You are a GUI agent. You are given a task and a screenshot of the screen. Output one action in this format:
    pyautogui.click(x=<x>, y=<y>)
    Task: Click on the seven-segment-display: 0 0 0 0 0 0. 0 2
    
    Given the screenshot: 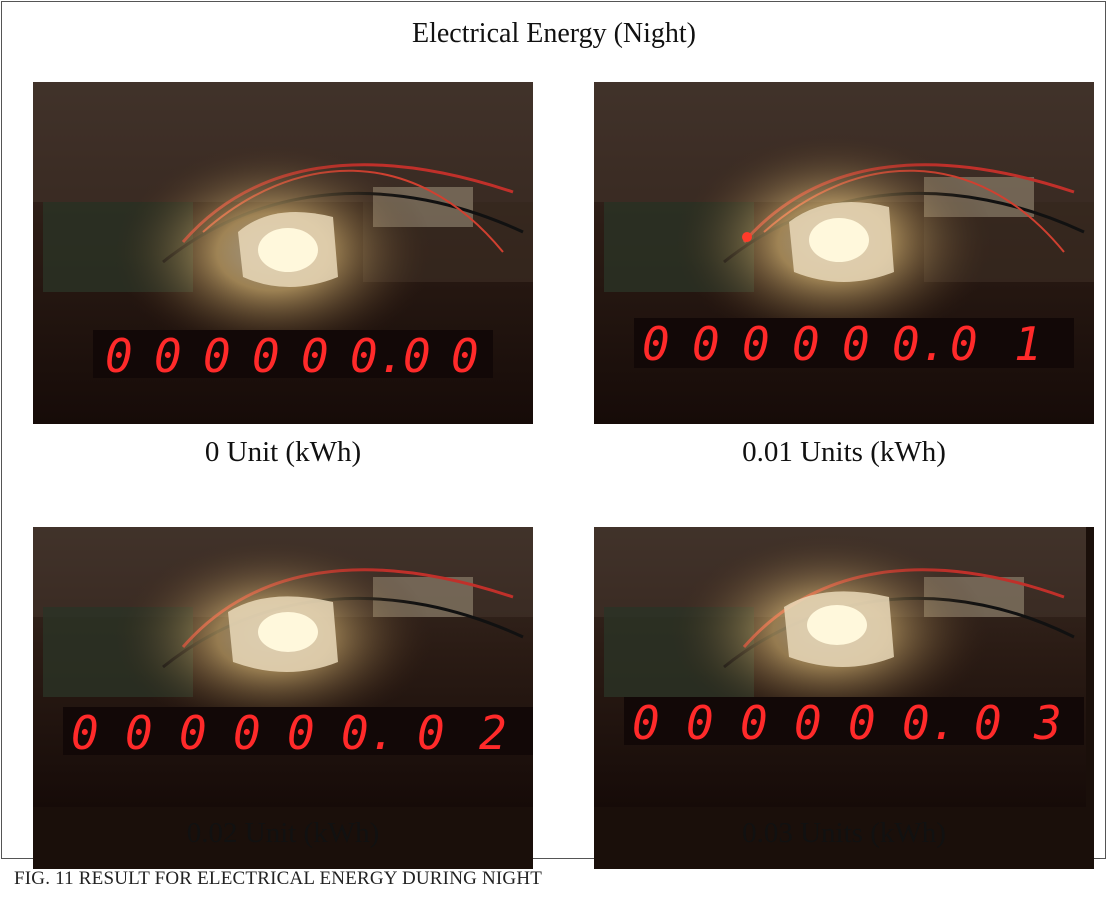 What is the action you would take?
    pyautogui.click(x=289, y=733)
    